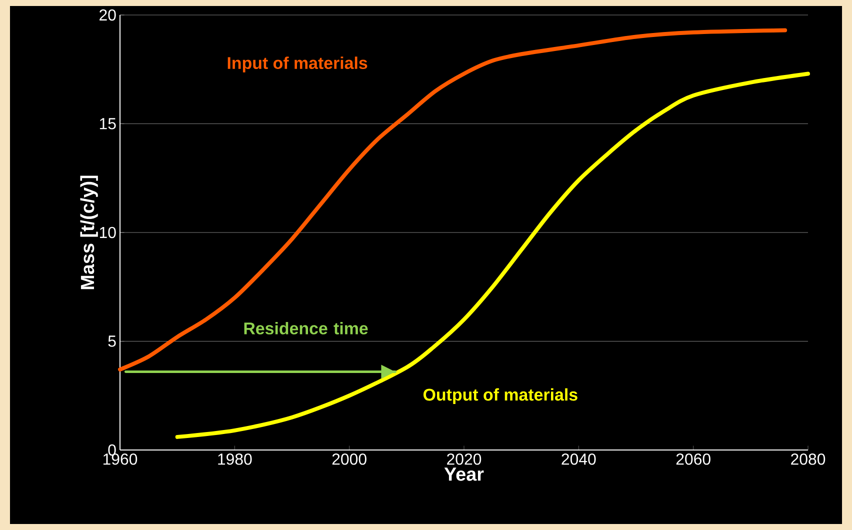  I want to click on y-axis-title: Mass [t/(c/y)], so click(89, 233).